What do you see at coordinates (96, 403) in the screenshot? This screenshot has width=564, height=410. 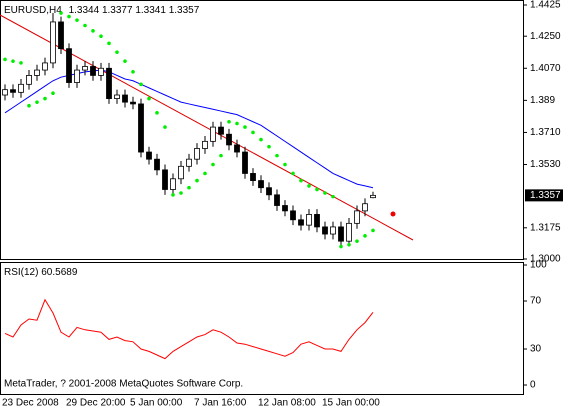 I see `x-tick-label: 29 Dec 20:00` at bounding box center [96, 403].